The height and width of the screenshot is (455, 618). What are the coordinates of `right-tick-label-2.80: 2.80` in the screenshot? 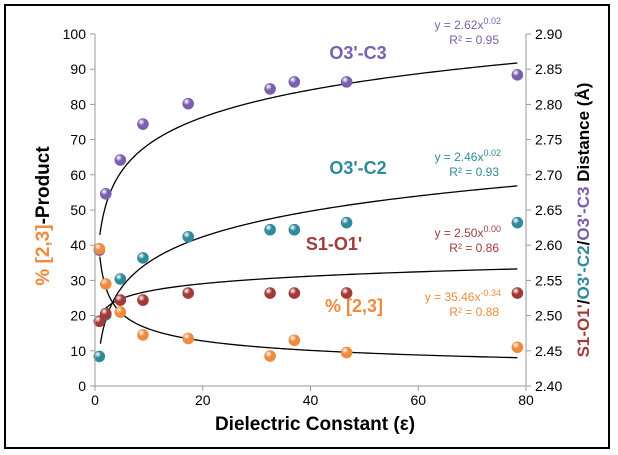 It's located at (548, 104).